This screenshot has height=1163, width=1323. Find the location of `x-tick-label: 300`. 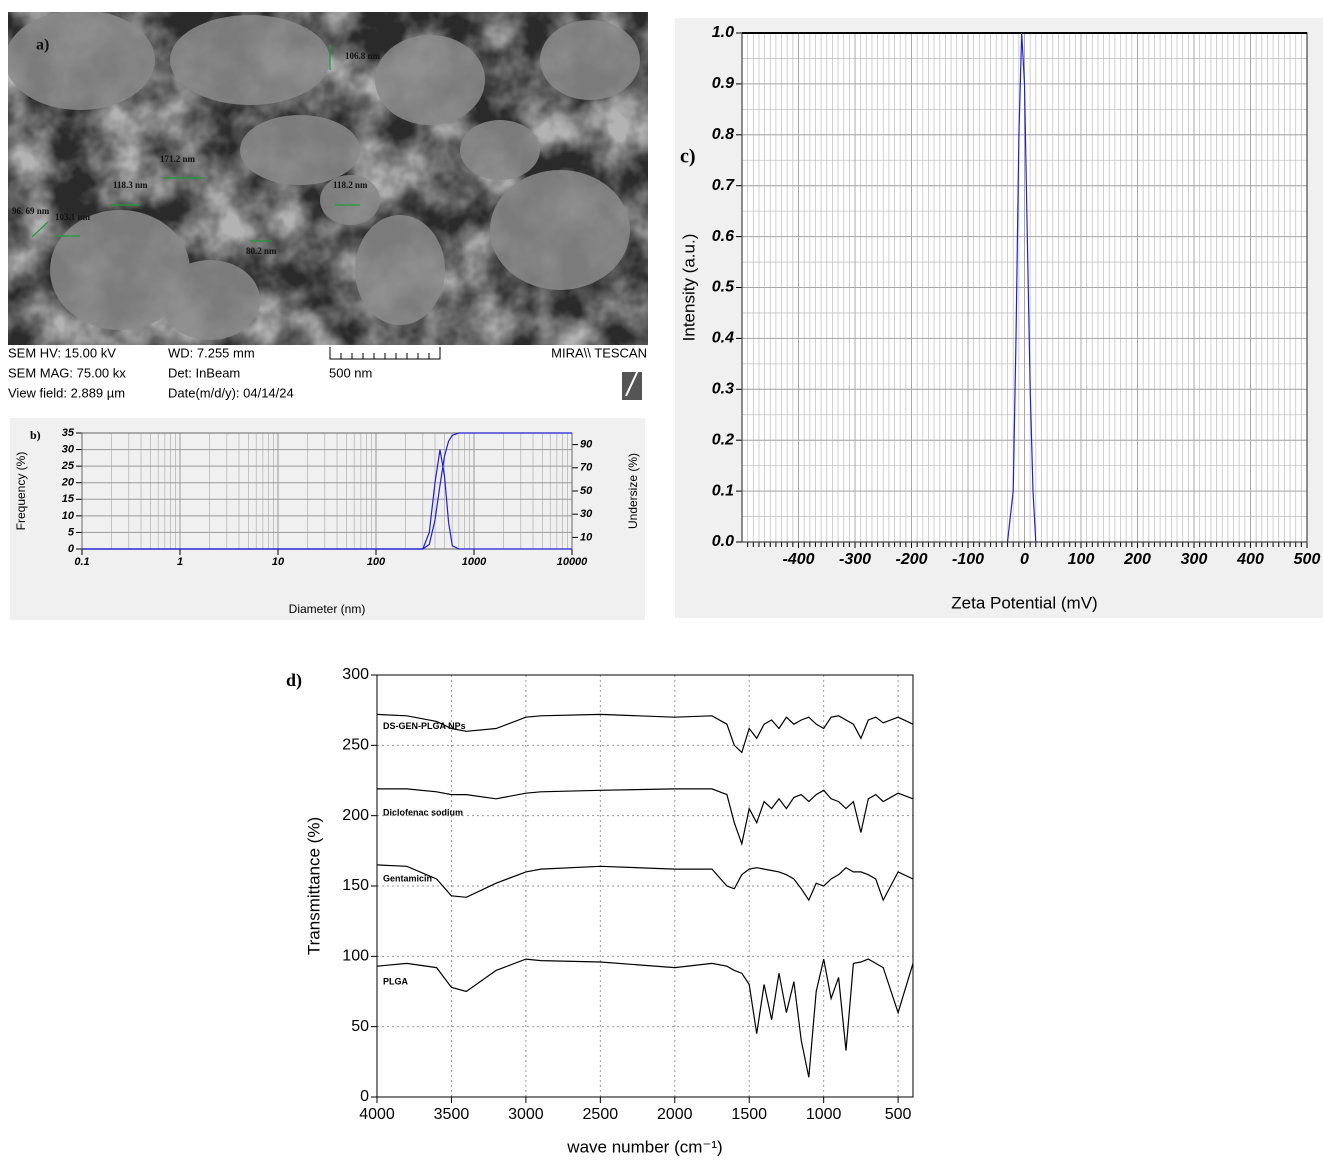

x-tick-label: 300 is located at coordinates (1194, 559).